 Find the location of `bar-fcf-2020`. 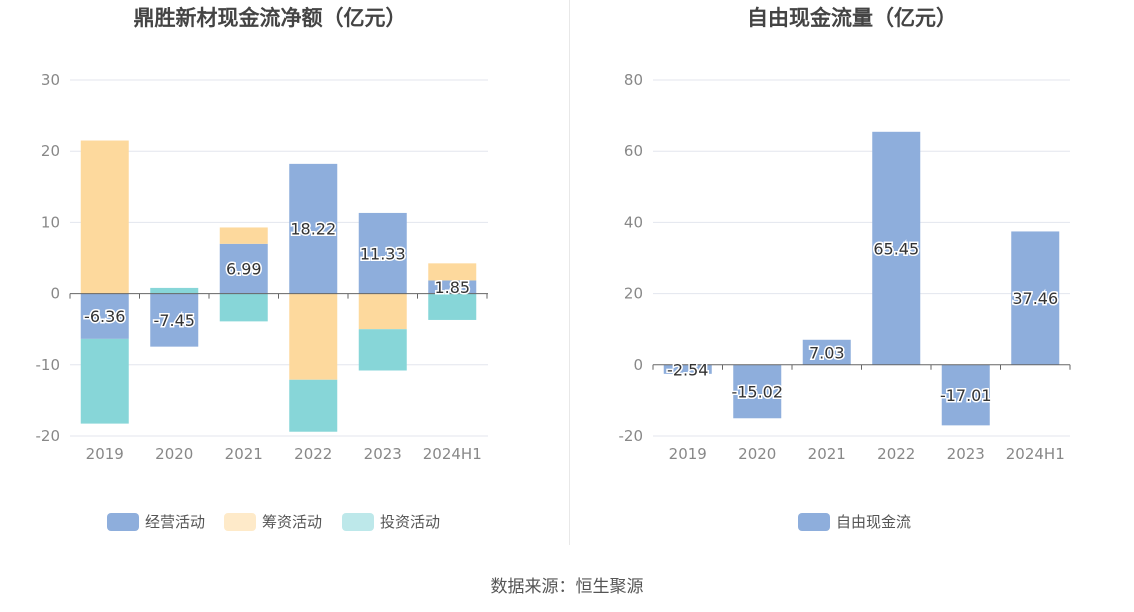

bar-fcf-2020 is located at coordinates (757, 391).